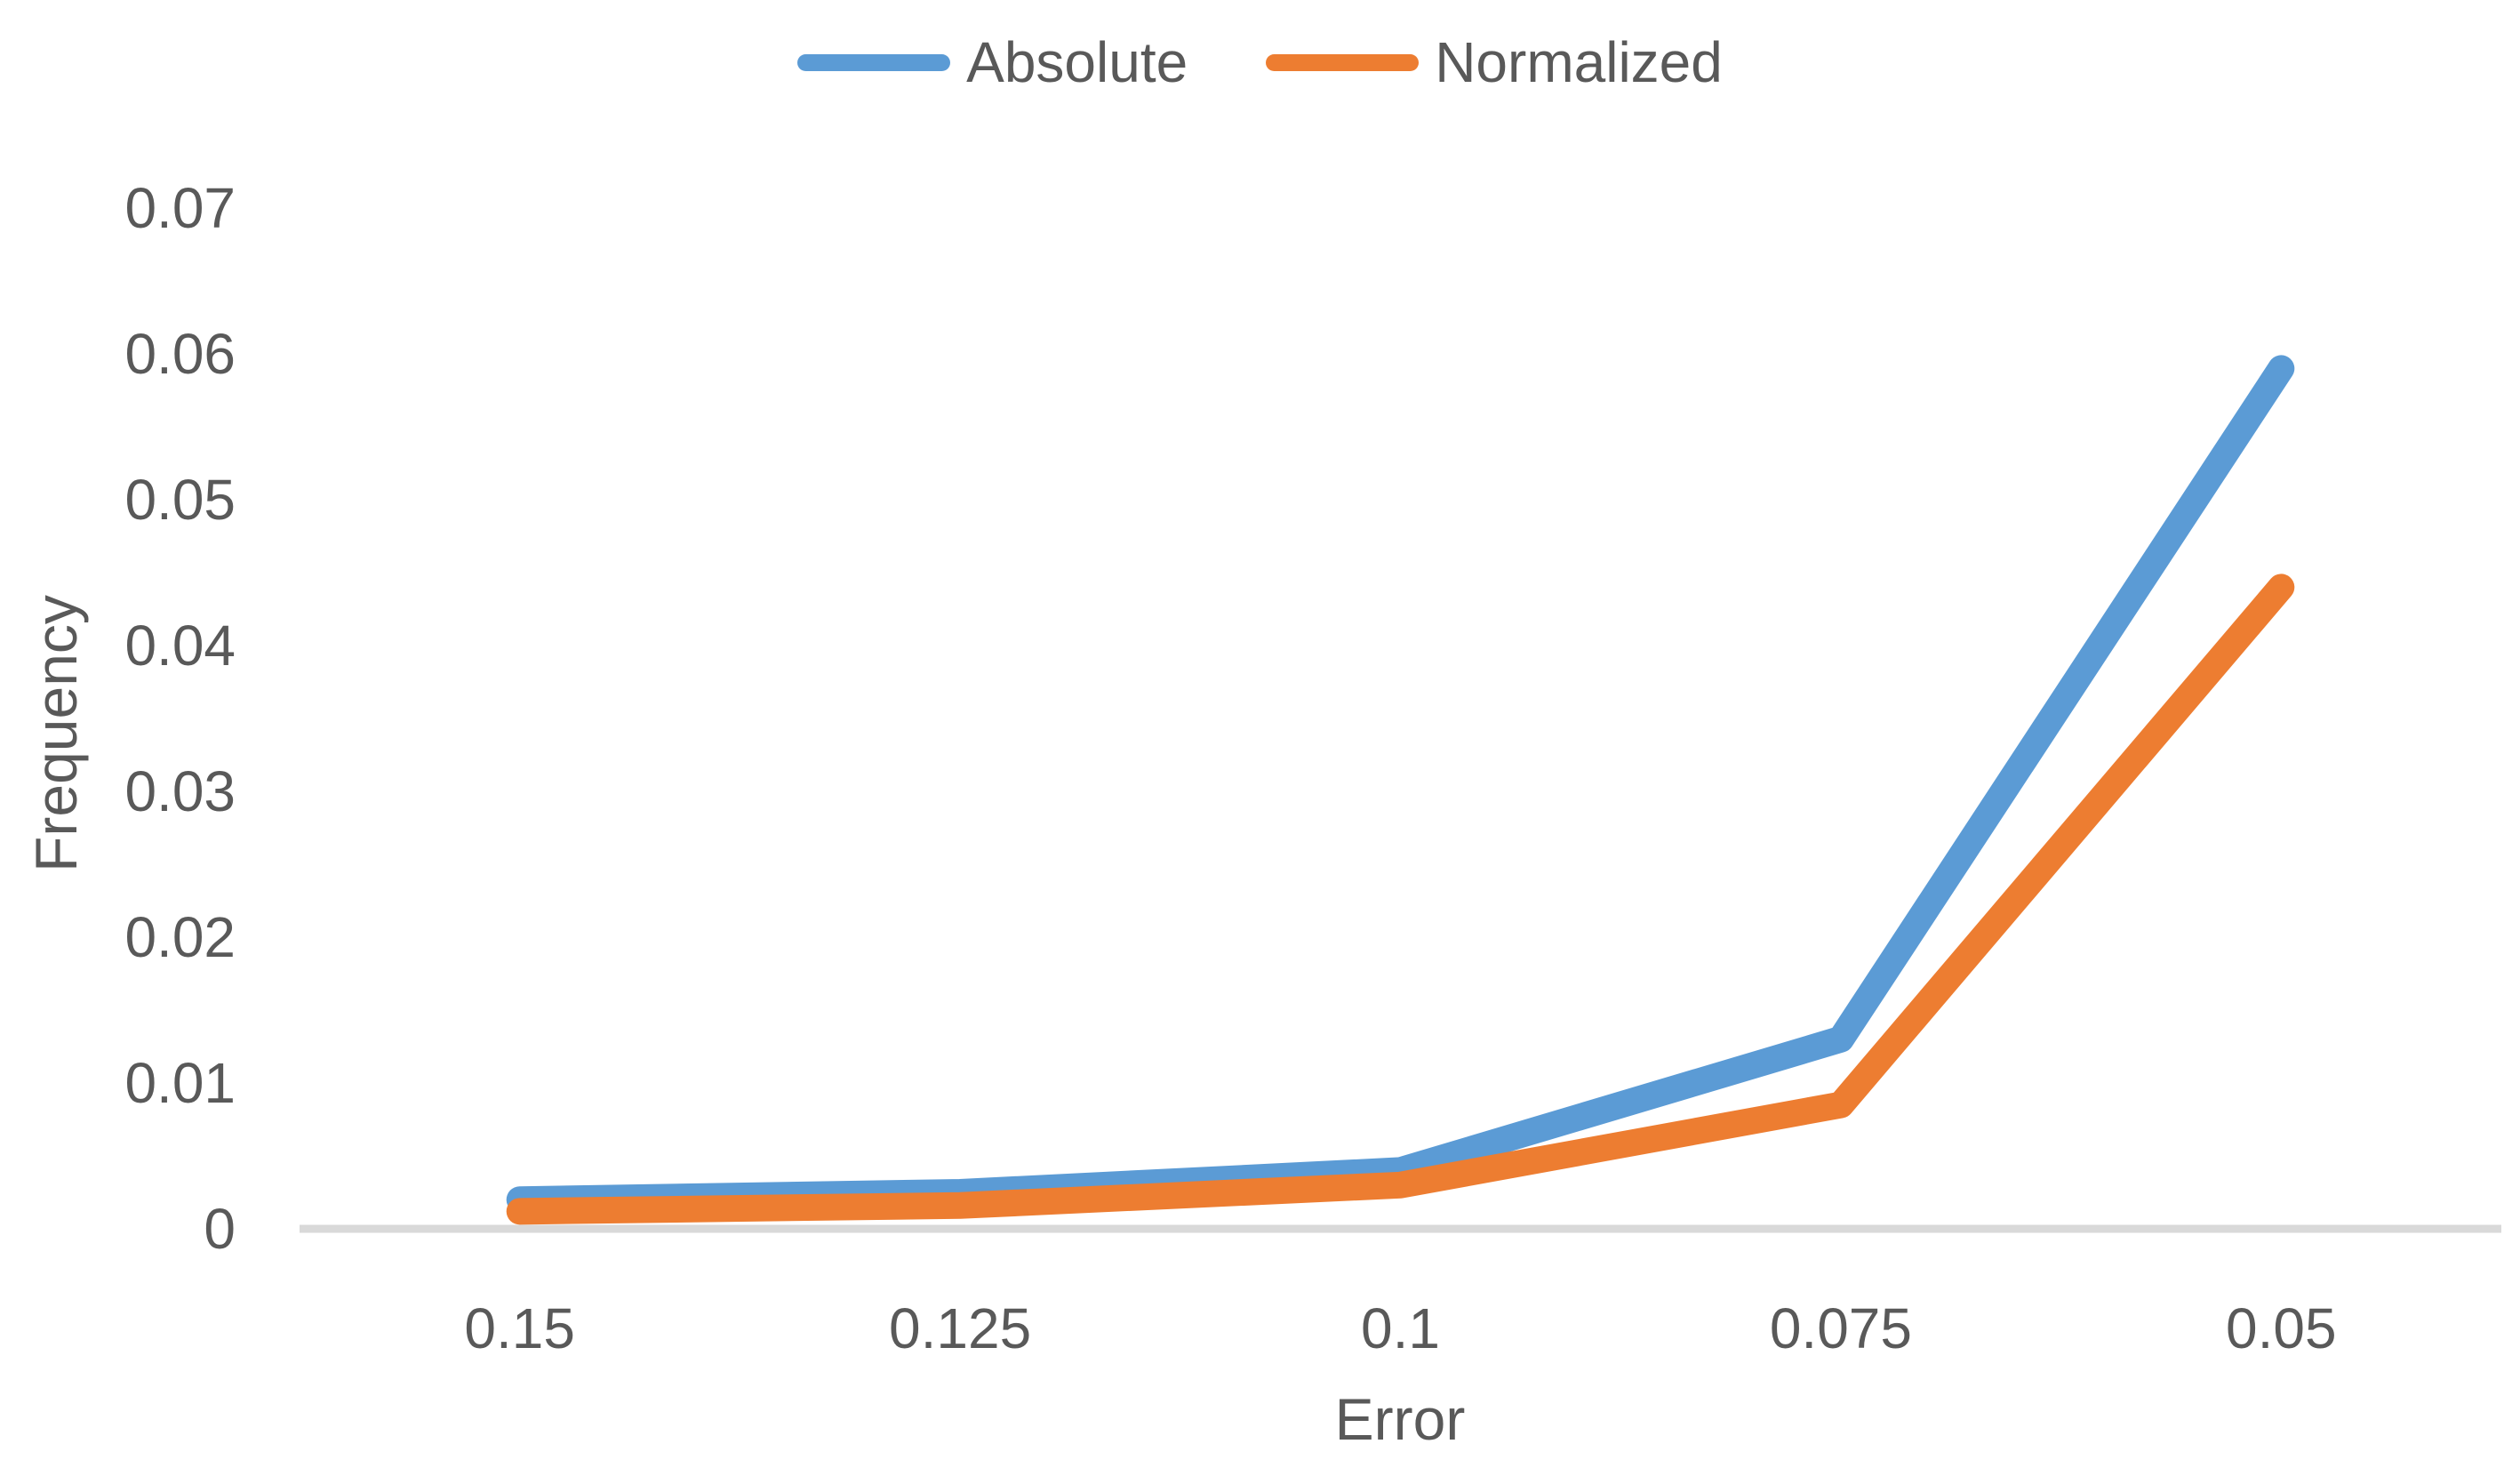 The width and height of the screenshot is (2520, 1468). I want to click on x-tick-label-0.125: 0.125, so click(960, 1328).